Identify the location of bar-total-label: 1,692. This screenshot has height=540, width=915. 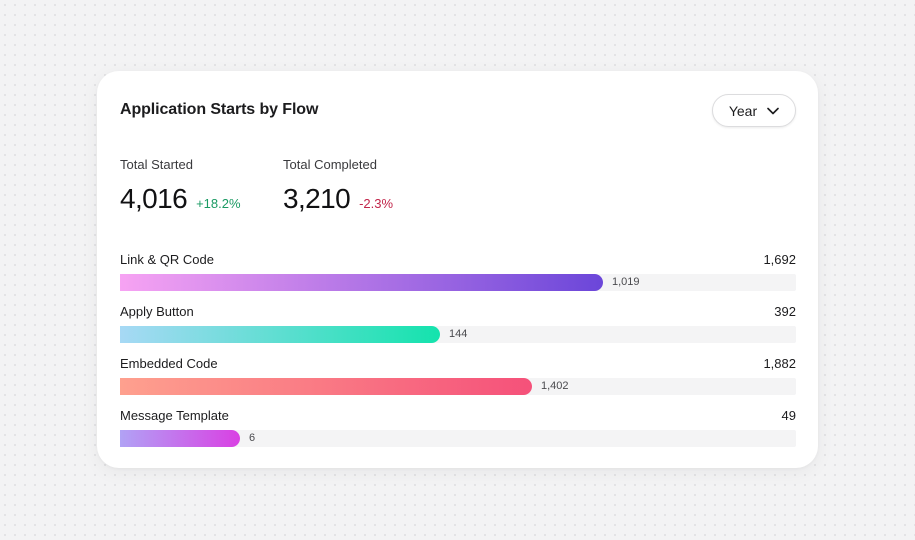
(779, 259).